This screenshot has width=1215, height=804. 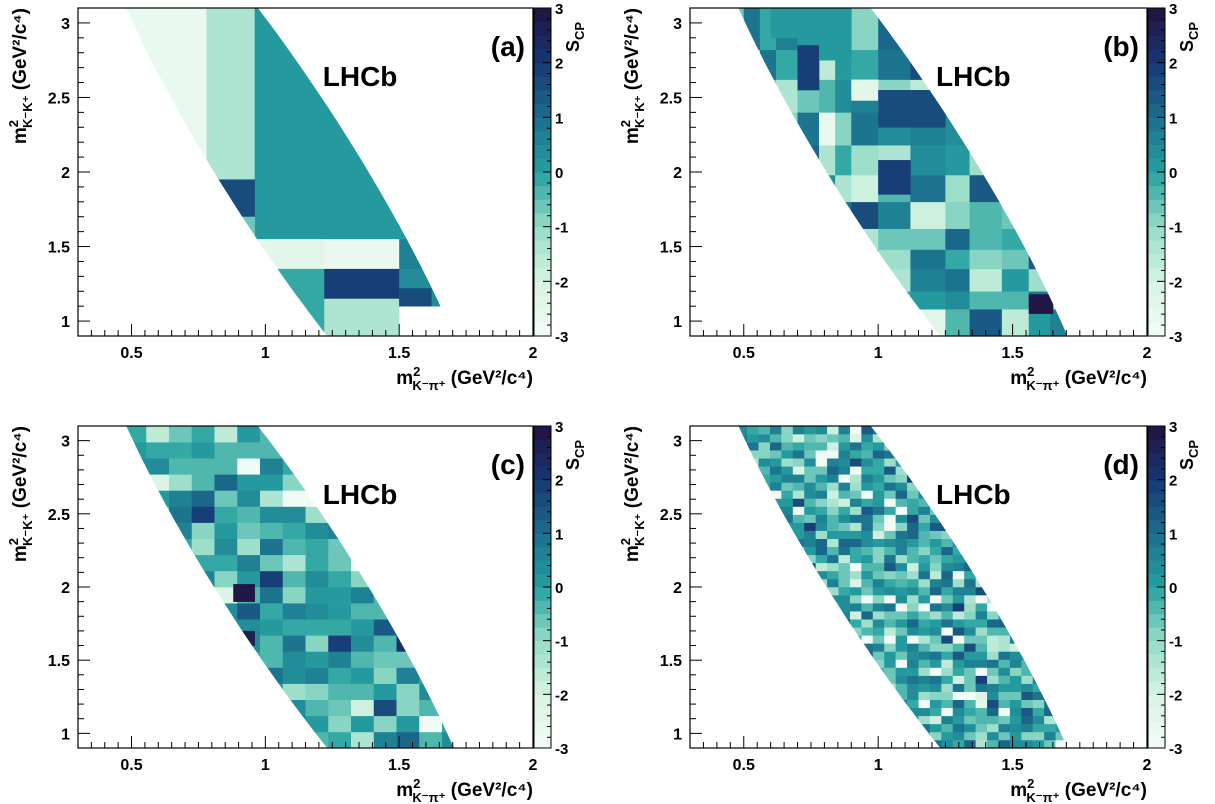 I want to click on x-tick-label: 1.5, so click(x=399, y=765).